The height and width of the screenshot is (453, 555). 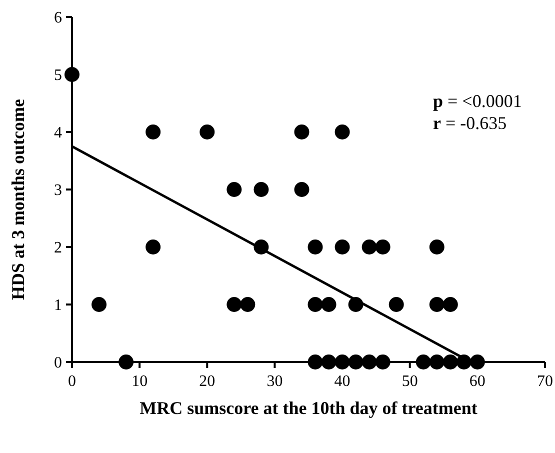 I want to click on annotation: p = <0.0001, so click(x=477, y=101).